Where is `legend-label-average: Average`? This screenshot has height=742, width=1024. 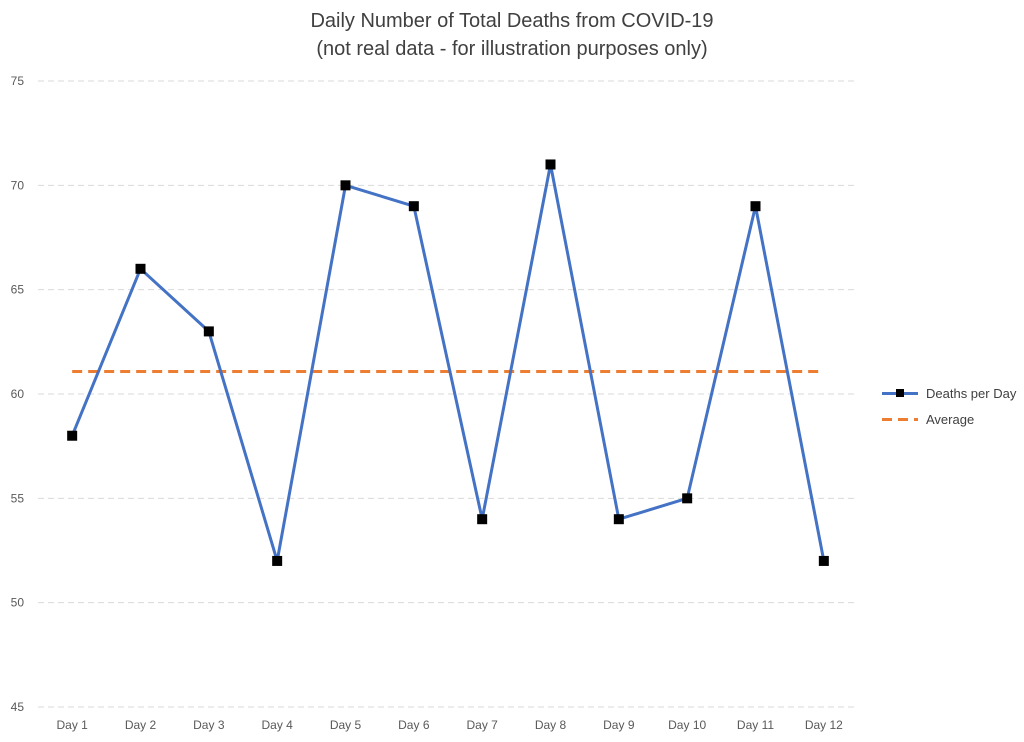
legend-label-average: Average is located at coordinates (950, 419).